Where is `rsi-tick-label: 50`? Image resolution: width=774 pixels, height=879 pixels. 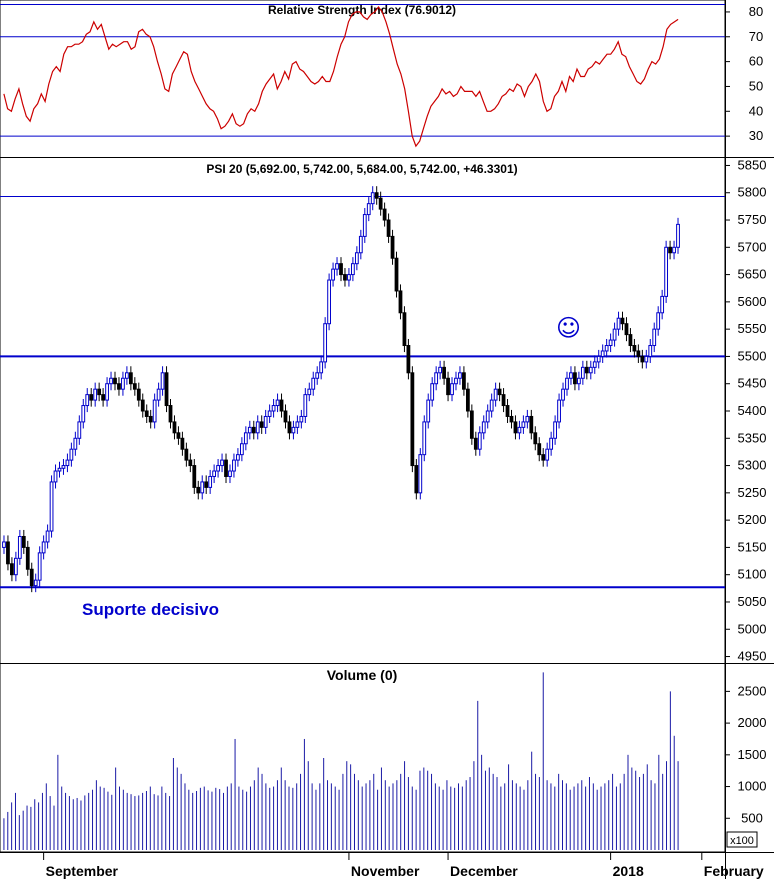
rsi-tick-label: 50 is located at coordinates (756, 85).